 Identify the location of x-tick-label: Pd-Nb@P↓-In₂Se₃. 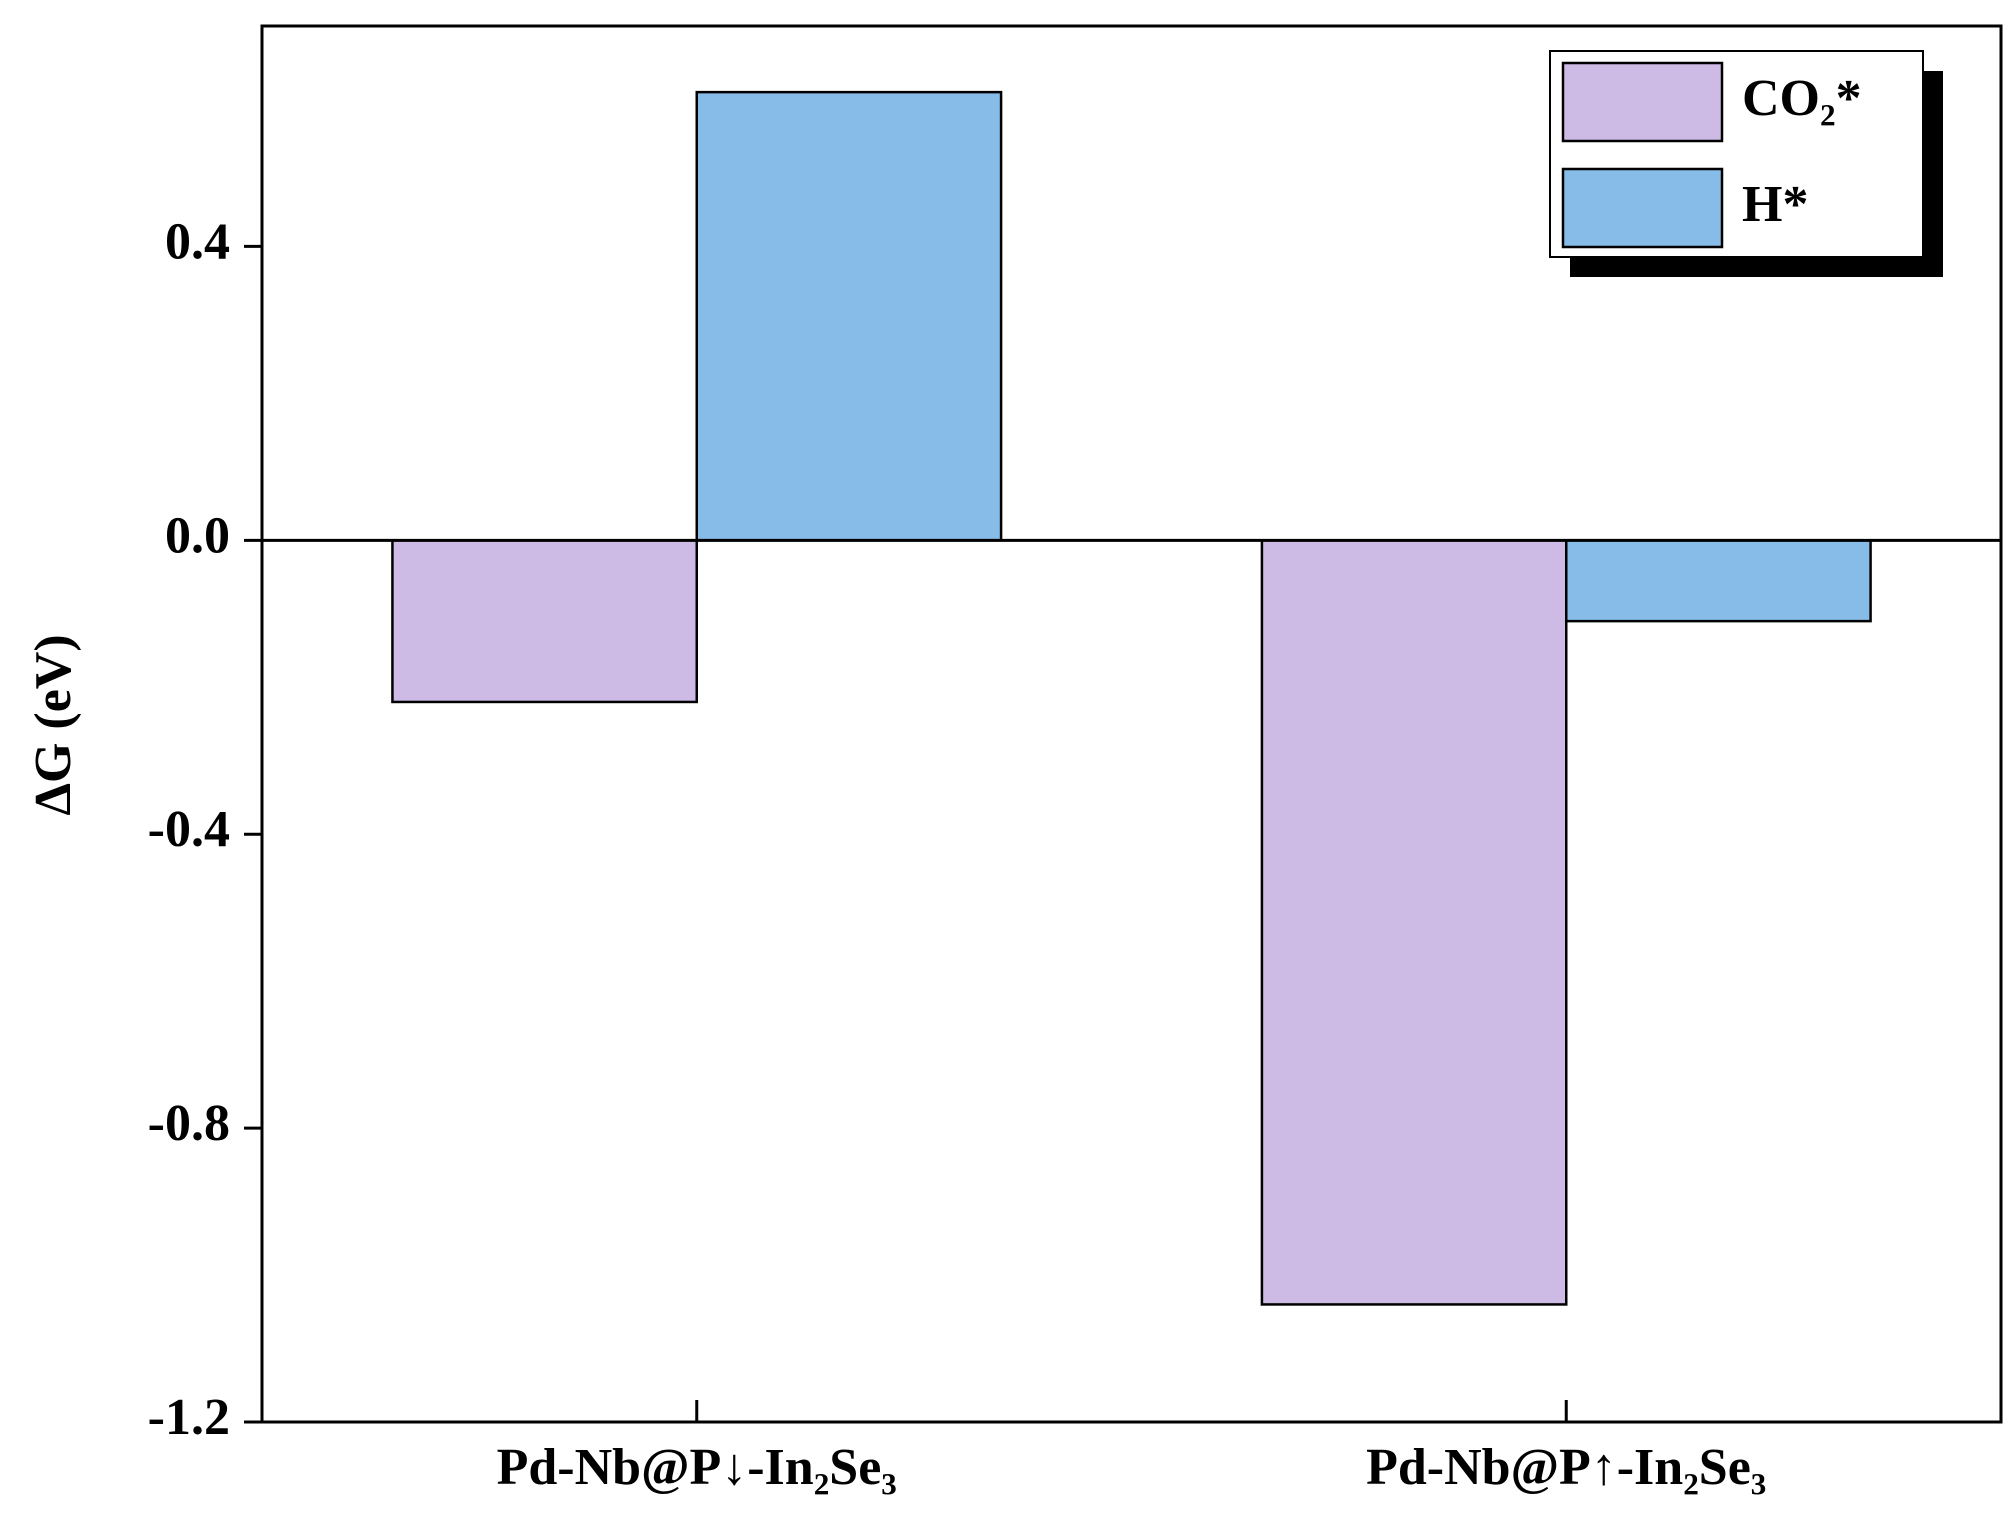
(697, 1467).